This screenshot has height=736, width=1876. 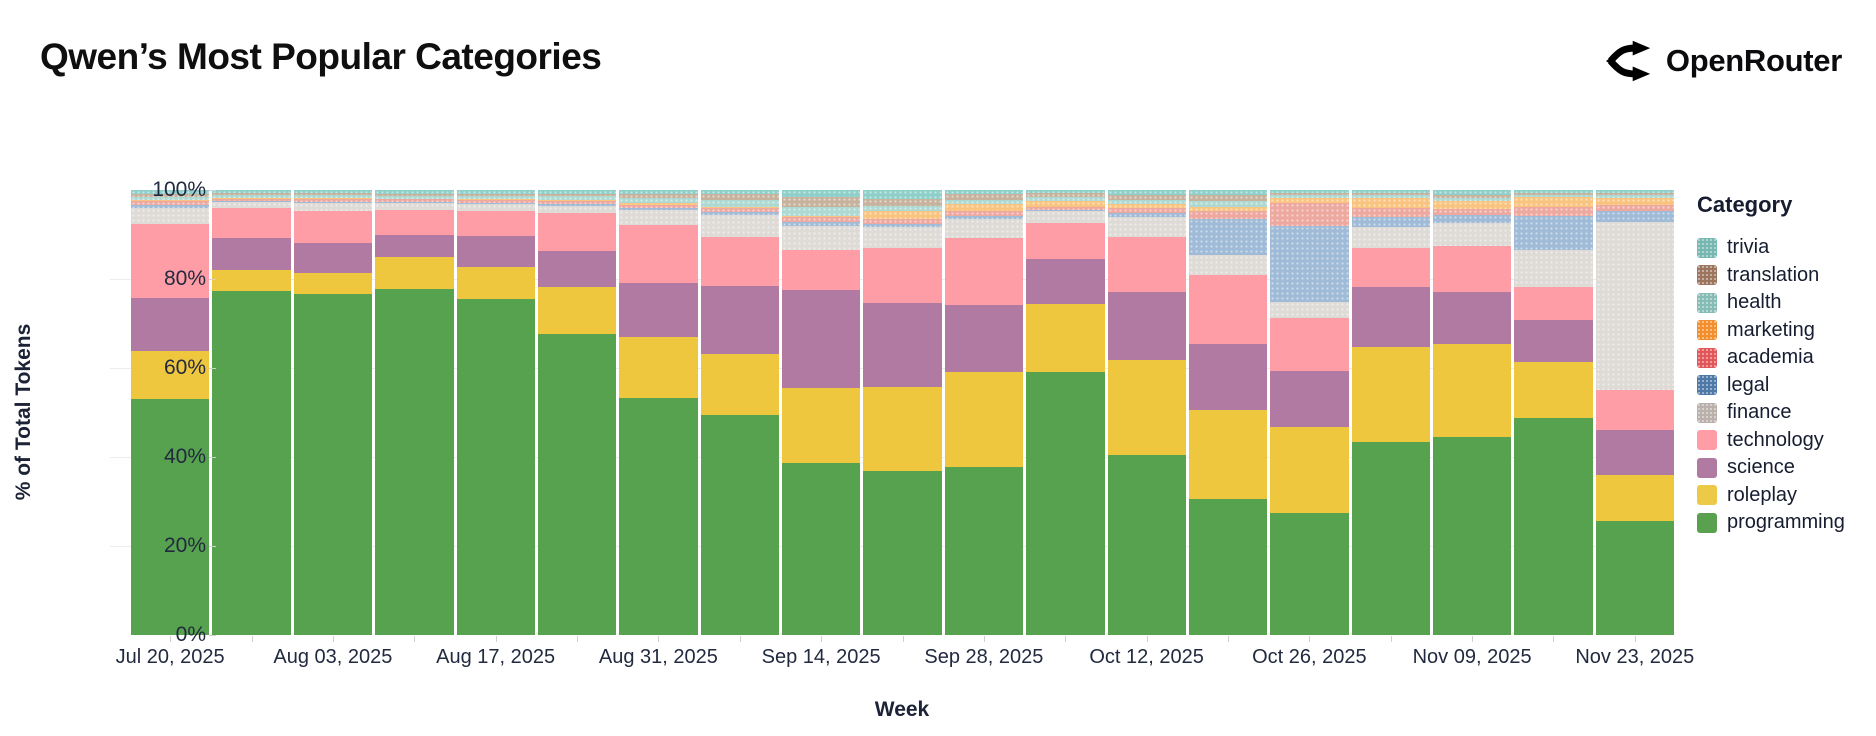 What do you see at coordinates (1786, 276) in the screenshot?
I see `legend-item-translation: translation` at bounding box center [1786, 276].